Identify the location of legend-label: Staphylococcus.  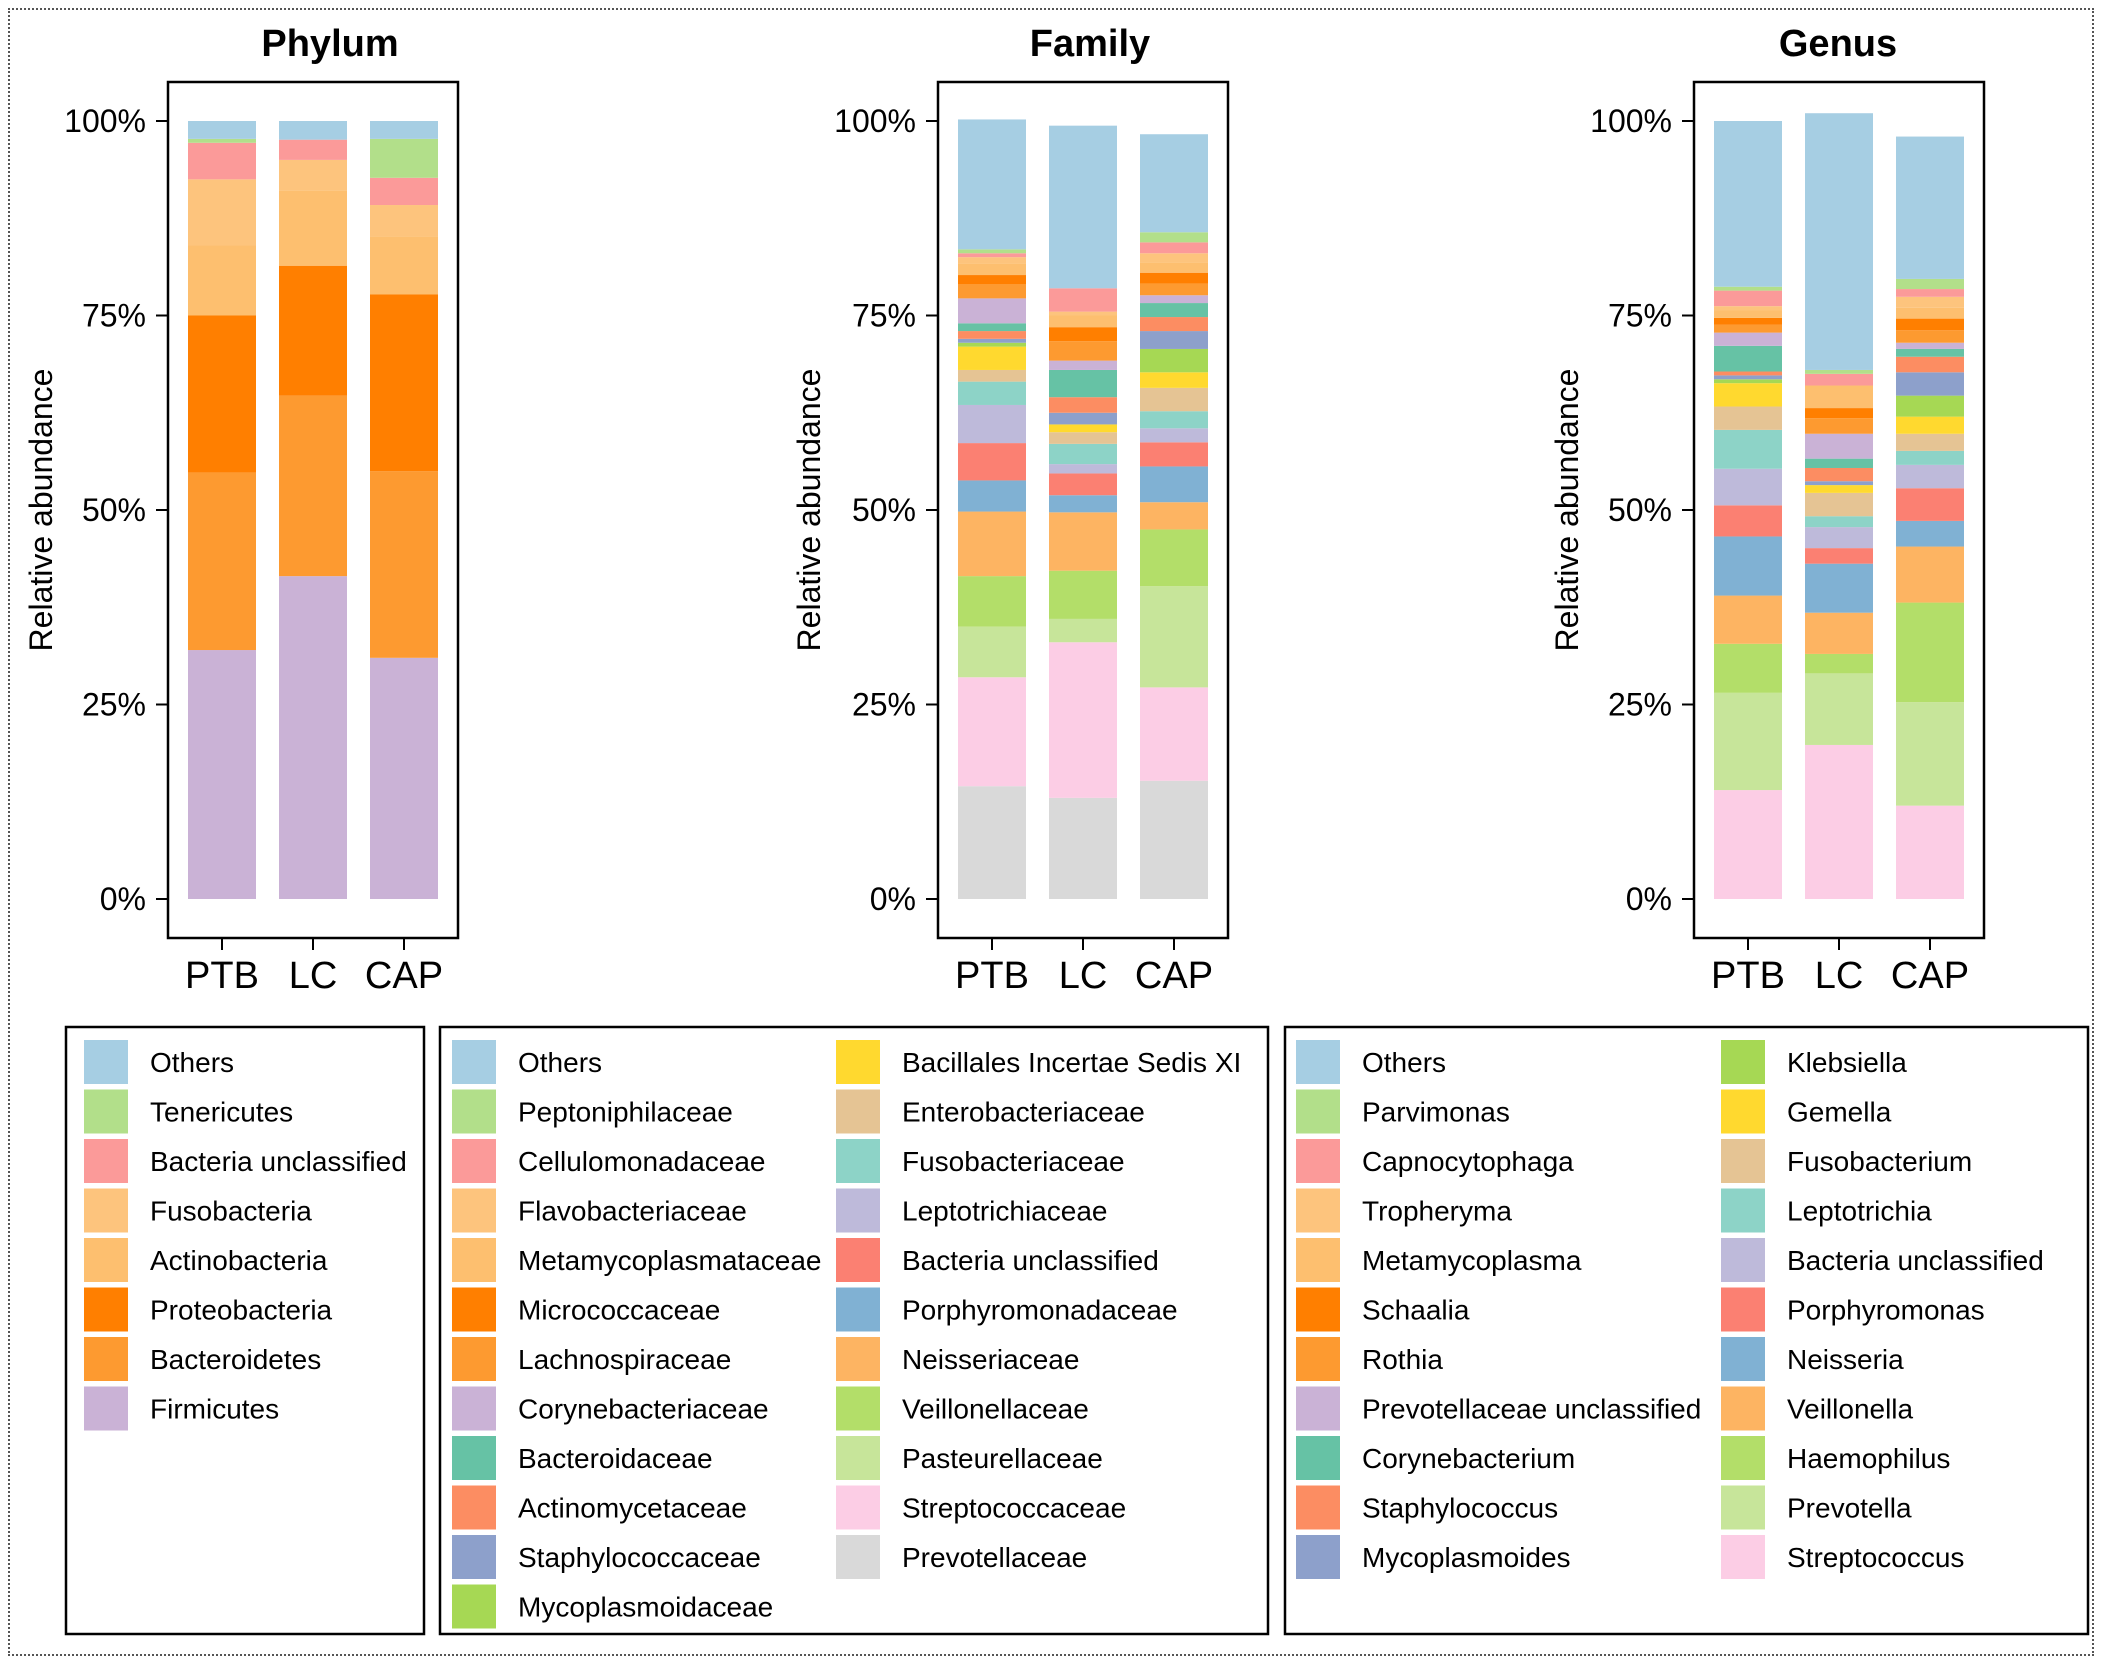
(1460, 1508).